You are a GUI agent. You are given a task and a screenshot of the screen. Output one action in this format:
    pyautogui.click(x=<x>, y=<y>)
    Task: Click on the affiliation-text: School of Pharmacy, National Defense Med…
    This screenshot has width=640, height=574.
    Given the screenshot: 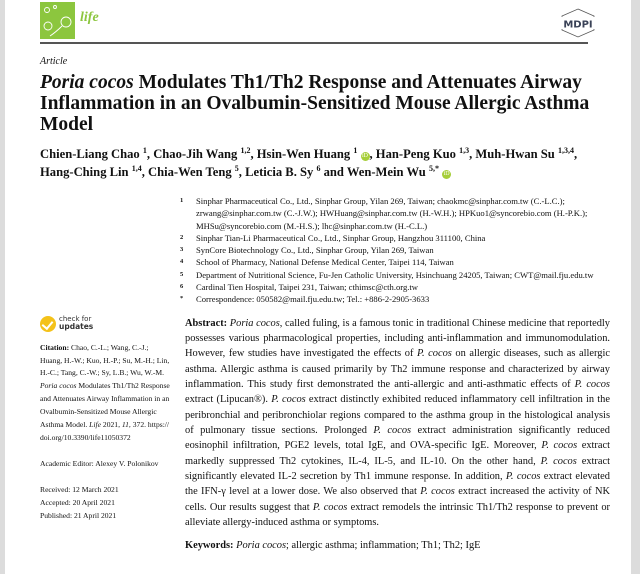 What is the action you would take?
    pyautogui.click(x=325, y=262)
    